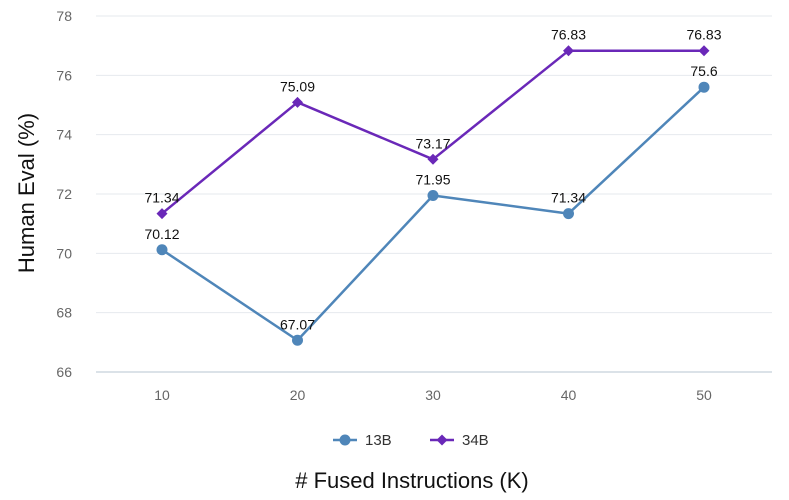  I want to click on x-tick-label: 10, so click(162, 395).